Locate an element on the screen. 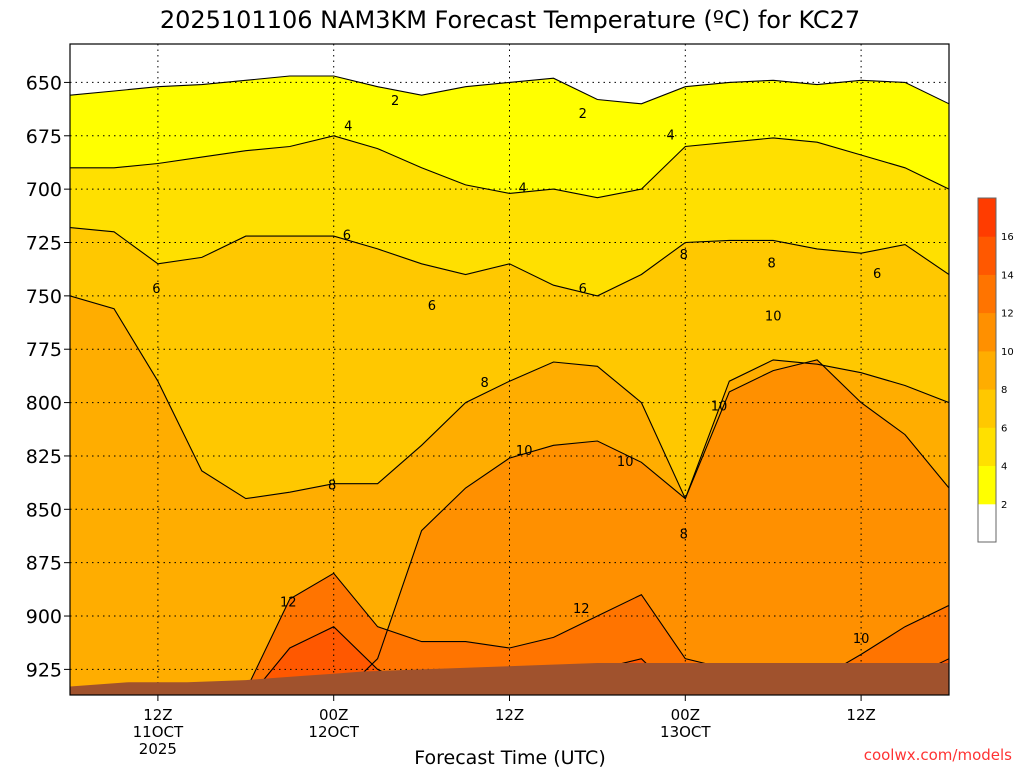  y-tick-label: 650 is located at coordinates (44, 83).